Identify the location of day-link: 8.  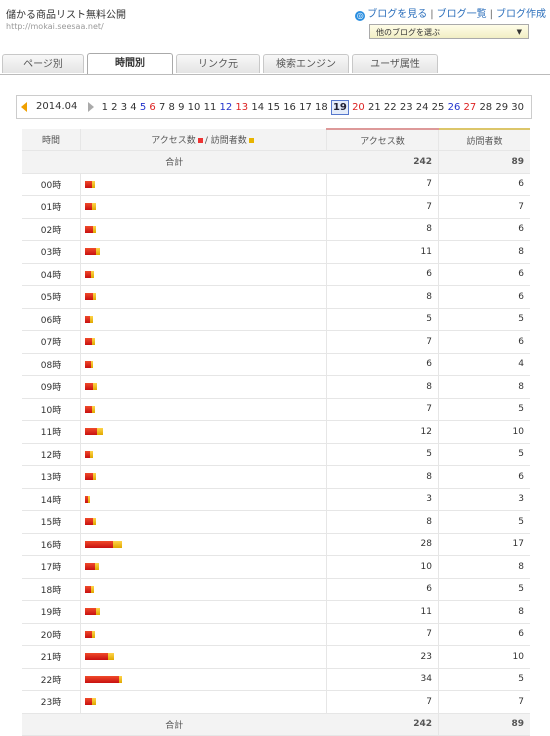
(171, 107).